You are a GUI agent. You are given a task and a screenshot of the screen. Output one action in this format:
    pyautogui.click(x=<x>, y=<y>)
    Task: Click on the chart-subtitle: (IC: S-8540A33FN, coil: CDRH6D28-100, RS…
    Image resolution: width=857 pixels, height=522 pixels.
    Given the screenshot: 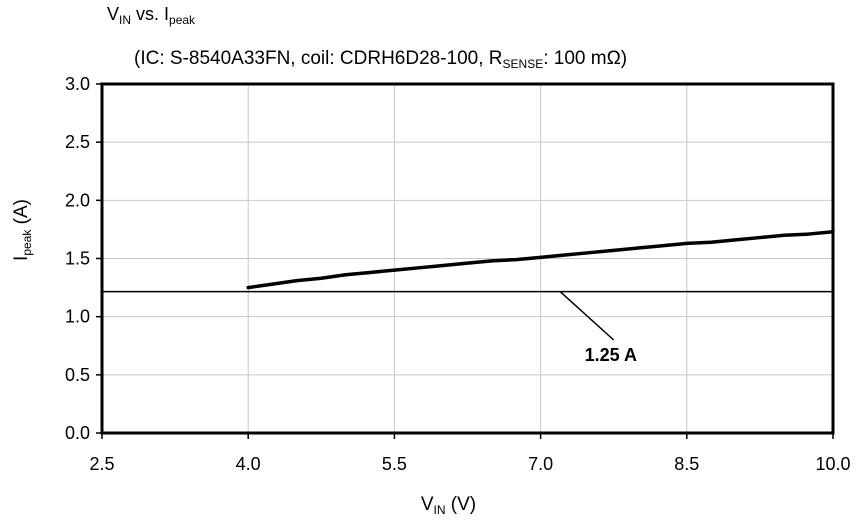 What is the action you would take?
    pyautogui.click(x=381, y=59)
    